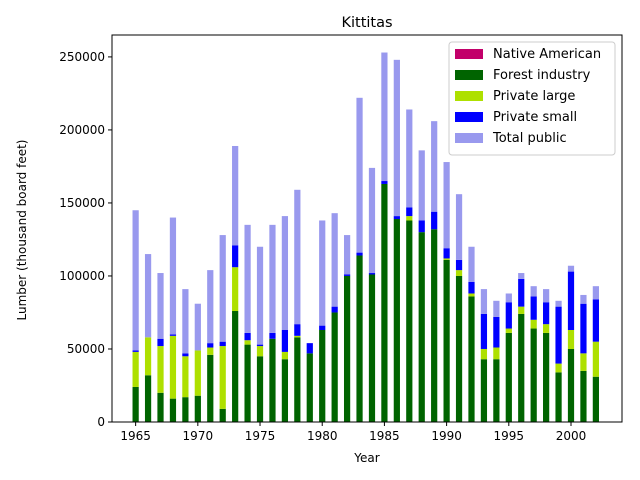  I want to click on bar-private-small-1995, so click(508, 315).